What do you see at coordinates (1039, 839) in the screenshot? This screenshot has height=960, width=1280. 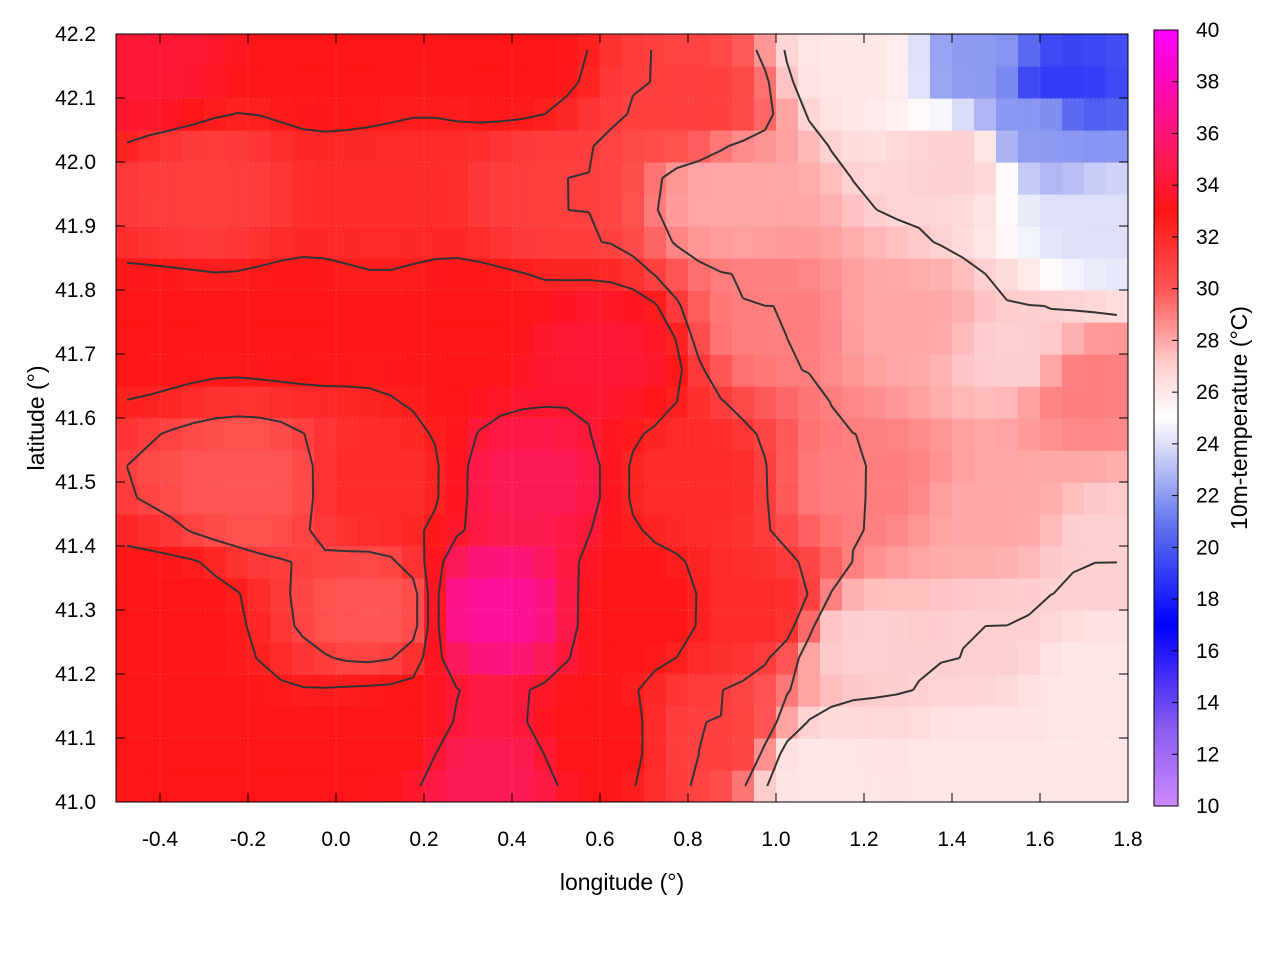 I see `x-tick-label: 1.6` at bounding box center [1039, 839].